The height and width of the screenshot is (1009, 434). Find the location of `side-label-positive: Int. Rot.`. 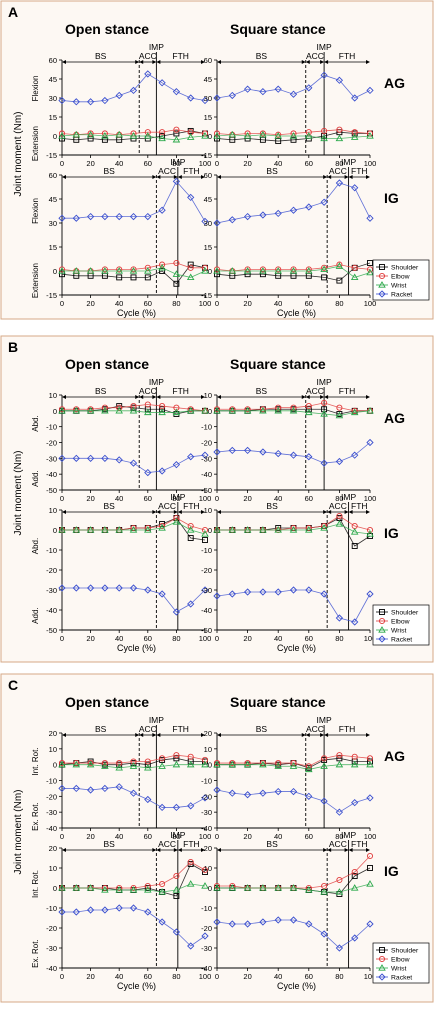

side-label-positive: Int. Rot. is located at coordinates (35, 761).